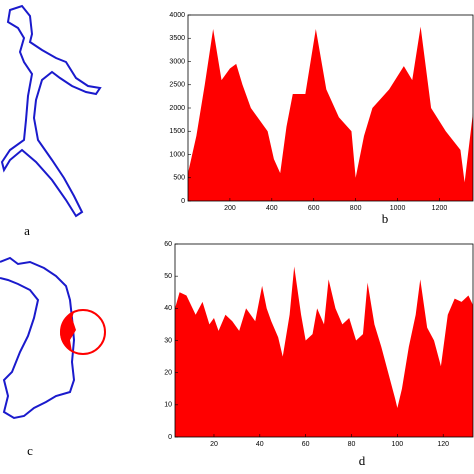 Image resolution: width=474 pixels, height=474 pixels. What do you see at coordinates (272, 208) in the screenshot?
I see `x-tick-label: 400` at bounding box center [272, 208].